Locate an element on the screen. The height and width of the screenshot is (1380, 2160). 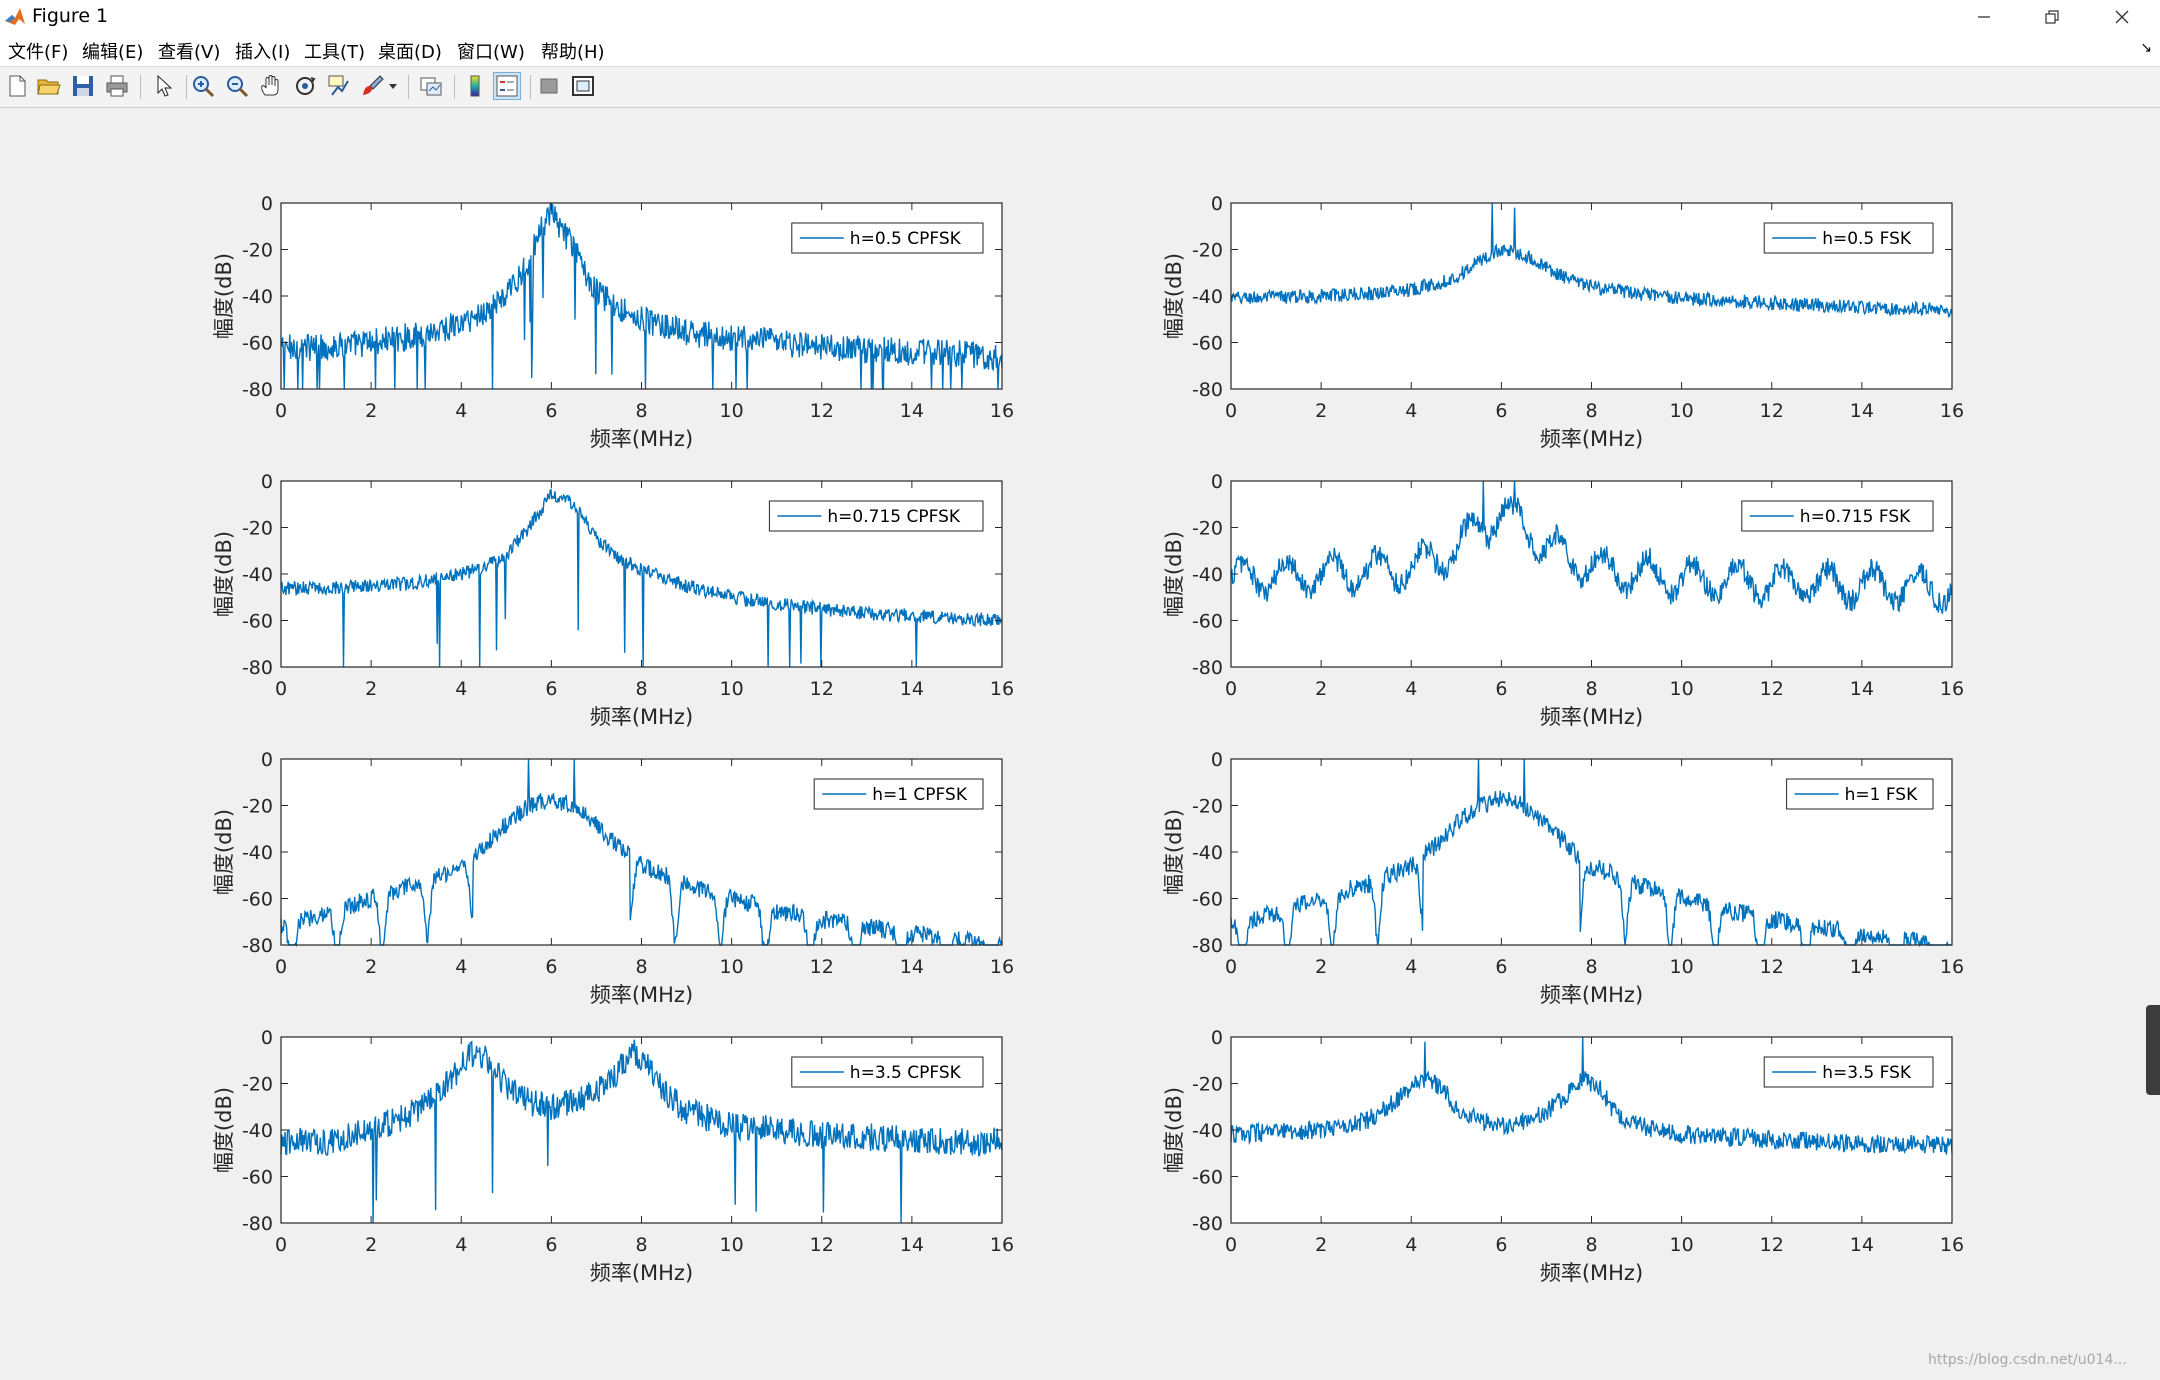
menu-window: 窗口(W) is located at coordinates (491, 52).